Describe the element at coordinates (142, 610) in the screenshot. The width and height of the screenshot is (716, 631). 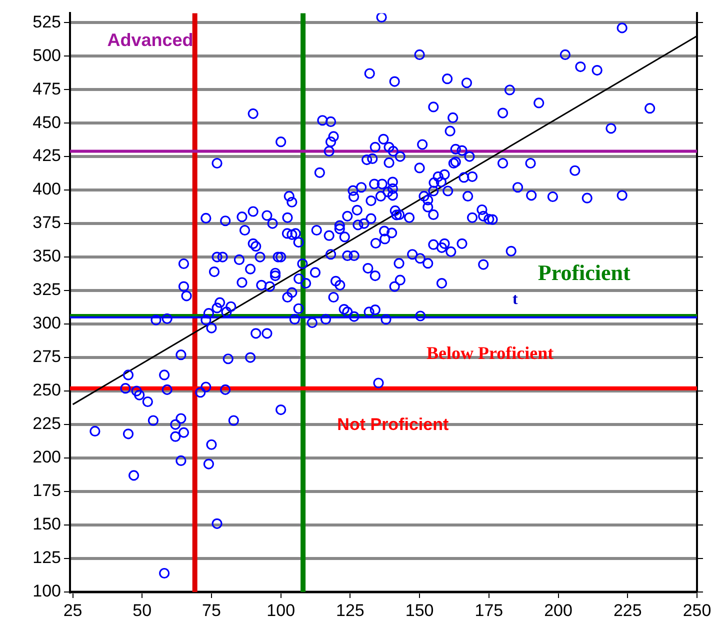
I see `x-tick-label: 50` at that location.